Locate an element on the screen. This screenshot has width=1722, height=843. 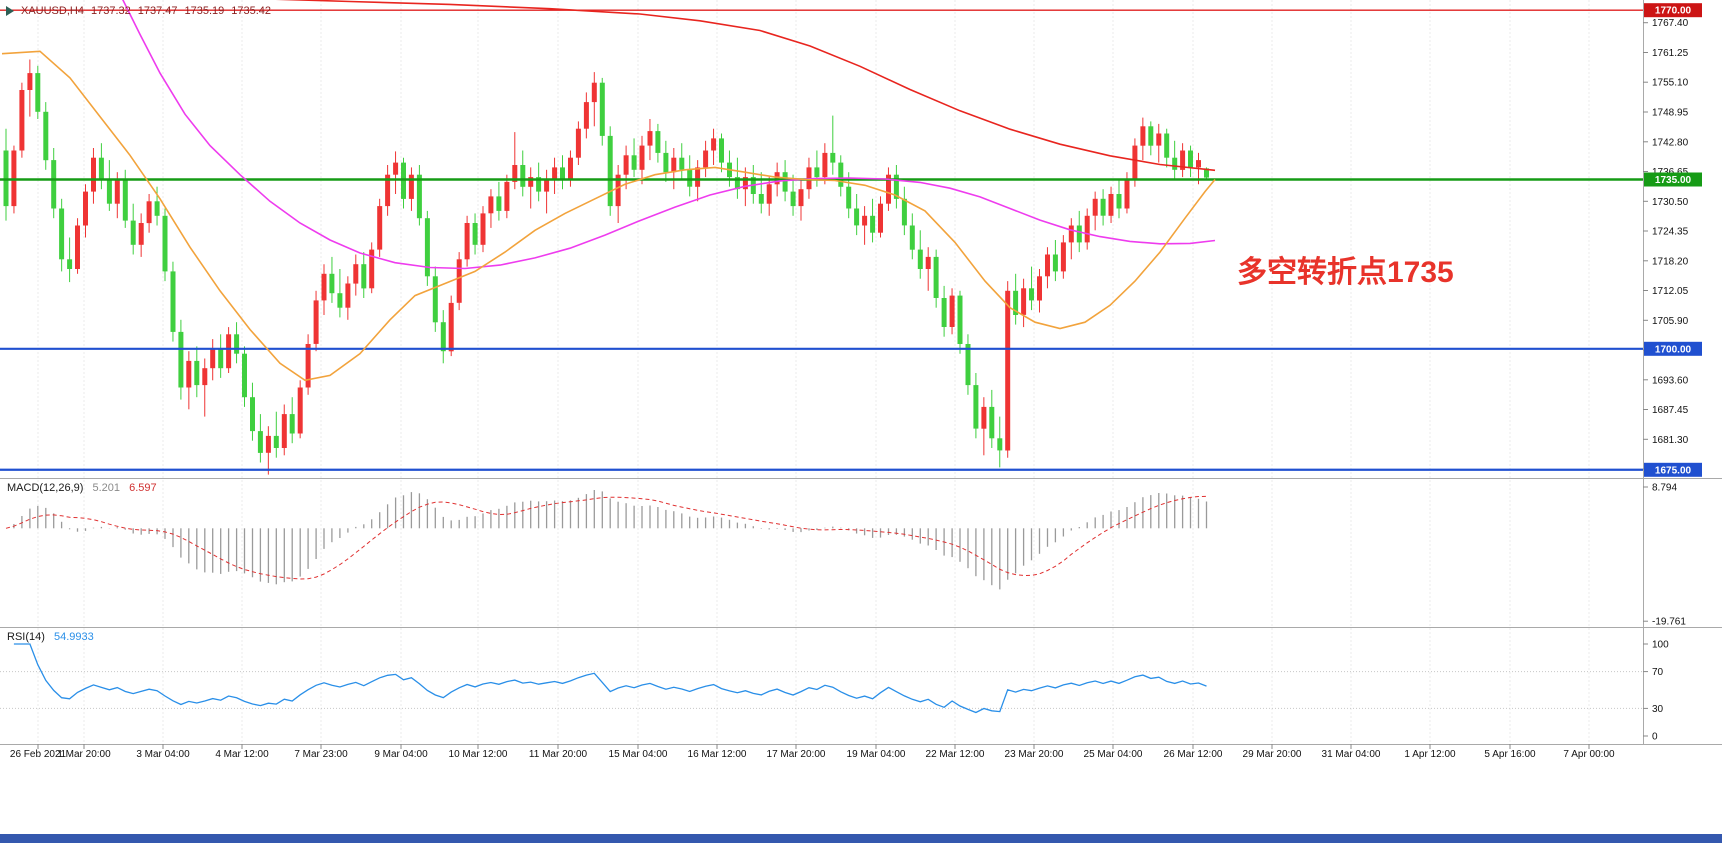
svg-text: 1700.00 is located at coordinates (1673, 349).